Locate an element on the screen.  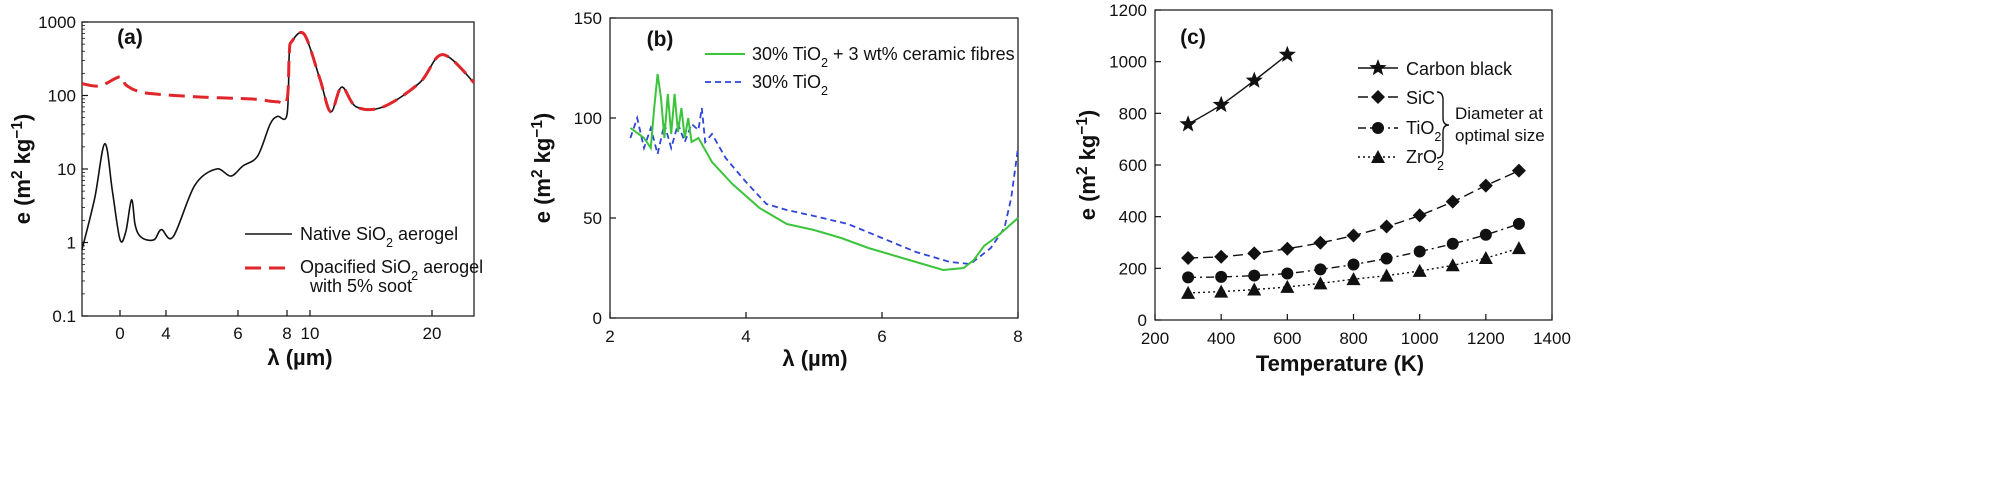
panel-a-xtick-label: 10 is located at coordinates (310, 333).